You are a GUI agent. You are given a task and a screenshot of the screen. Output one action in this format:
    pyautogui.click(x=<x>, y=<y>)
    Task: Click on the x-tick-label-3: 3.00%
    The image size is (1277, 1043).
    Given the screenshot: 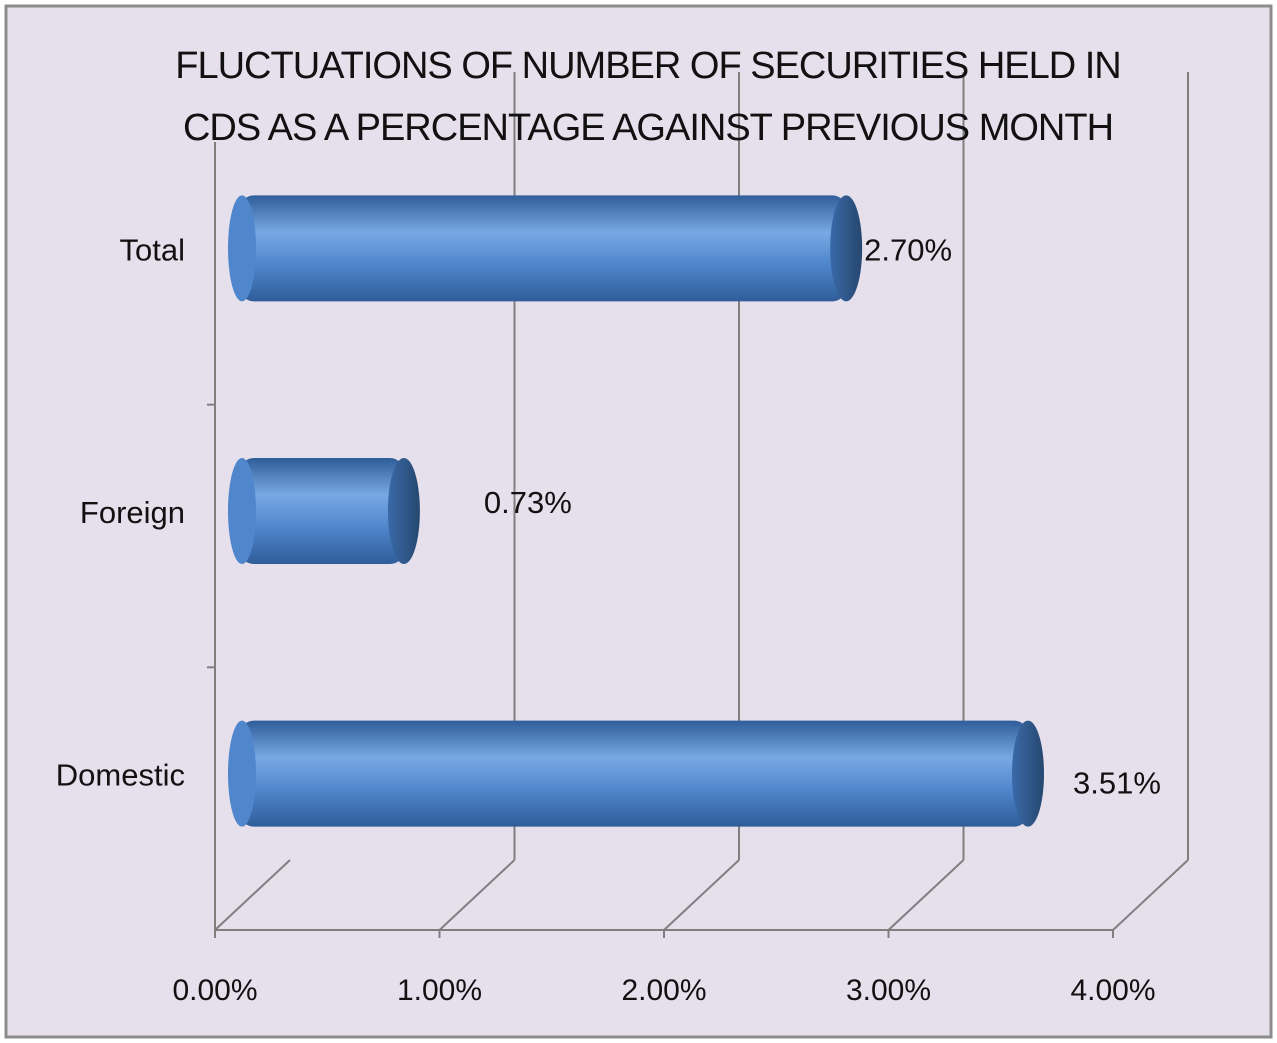 What is the action you would take?
    pyautogui.click(x=888, y=990)
    